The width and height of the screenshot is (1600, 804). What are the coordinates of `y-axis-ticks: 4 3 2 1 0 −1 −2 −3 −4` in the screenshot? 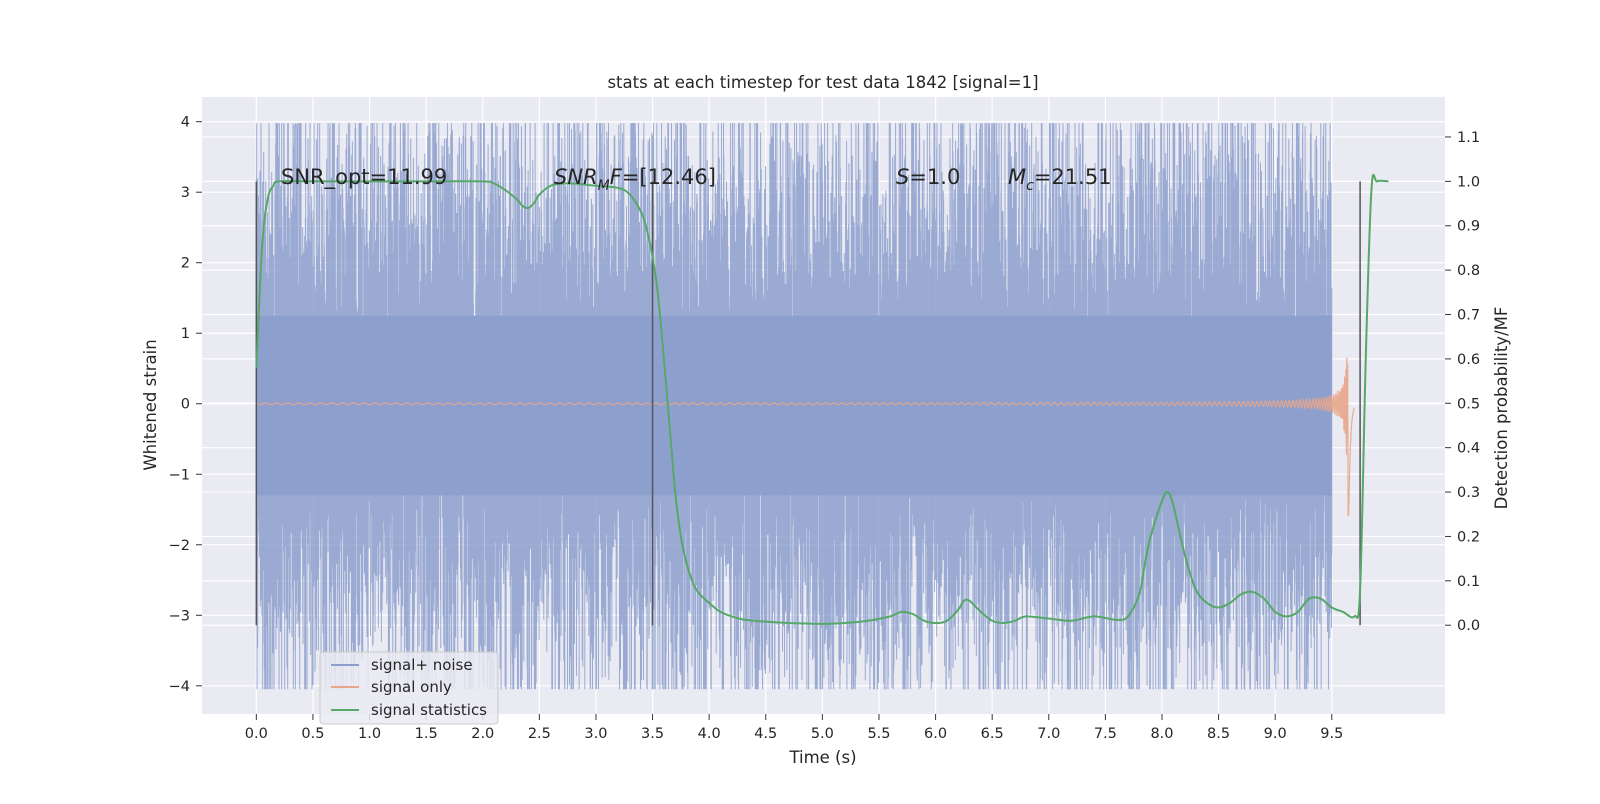 It's located at (185, 405).